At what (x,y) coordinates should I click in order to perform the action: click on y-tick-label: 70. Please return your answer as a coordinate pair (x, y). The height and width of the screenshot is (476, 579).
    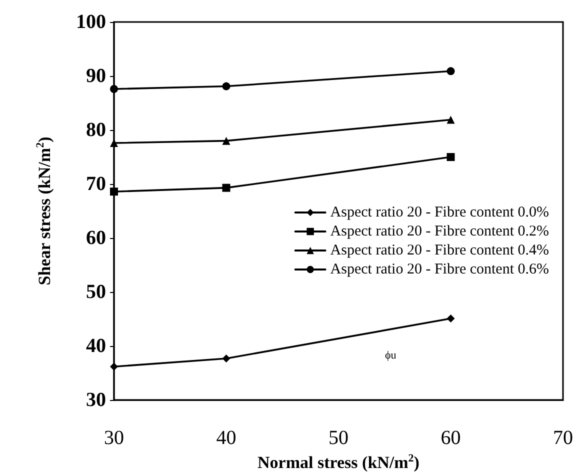
    Looking at the image, I should click on (96, 184).